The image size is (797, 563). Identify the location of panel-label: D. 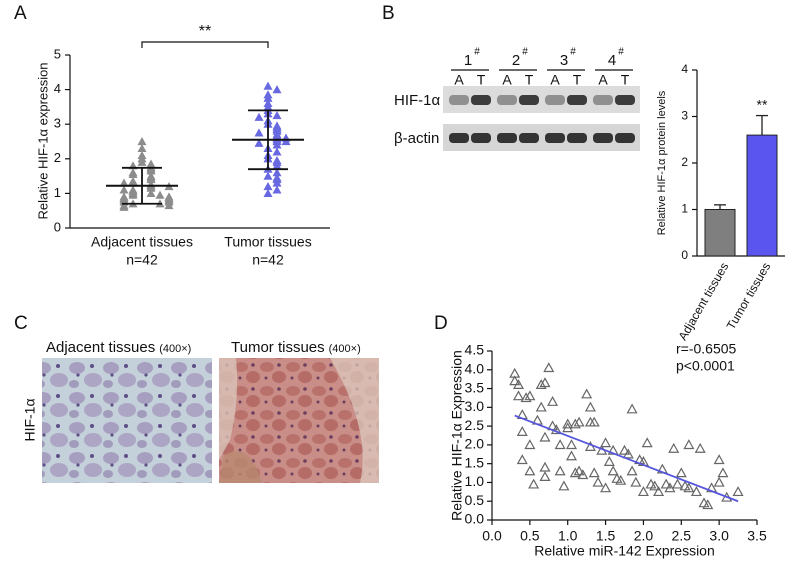
(441, 323).